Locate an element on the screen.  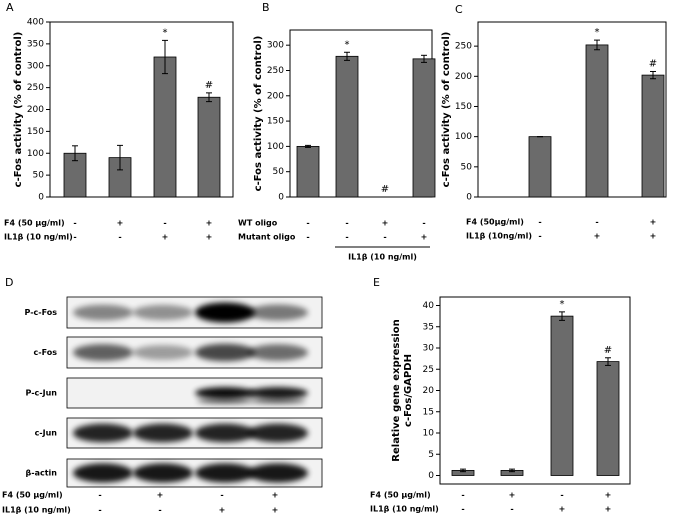
blot-row-label: c-Fos is located at coordinates (46, 352).